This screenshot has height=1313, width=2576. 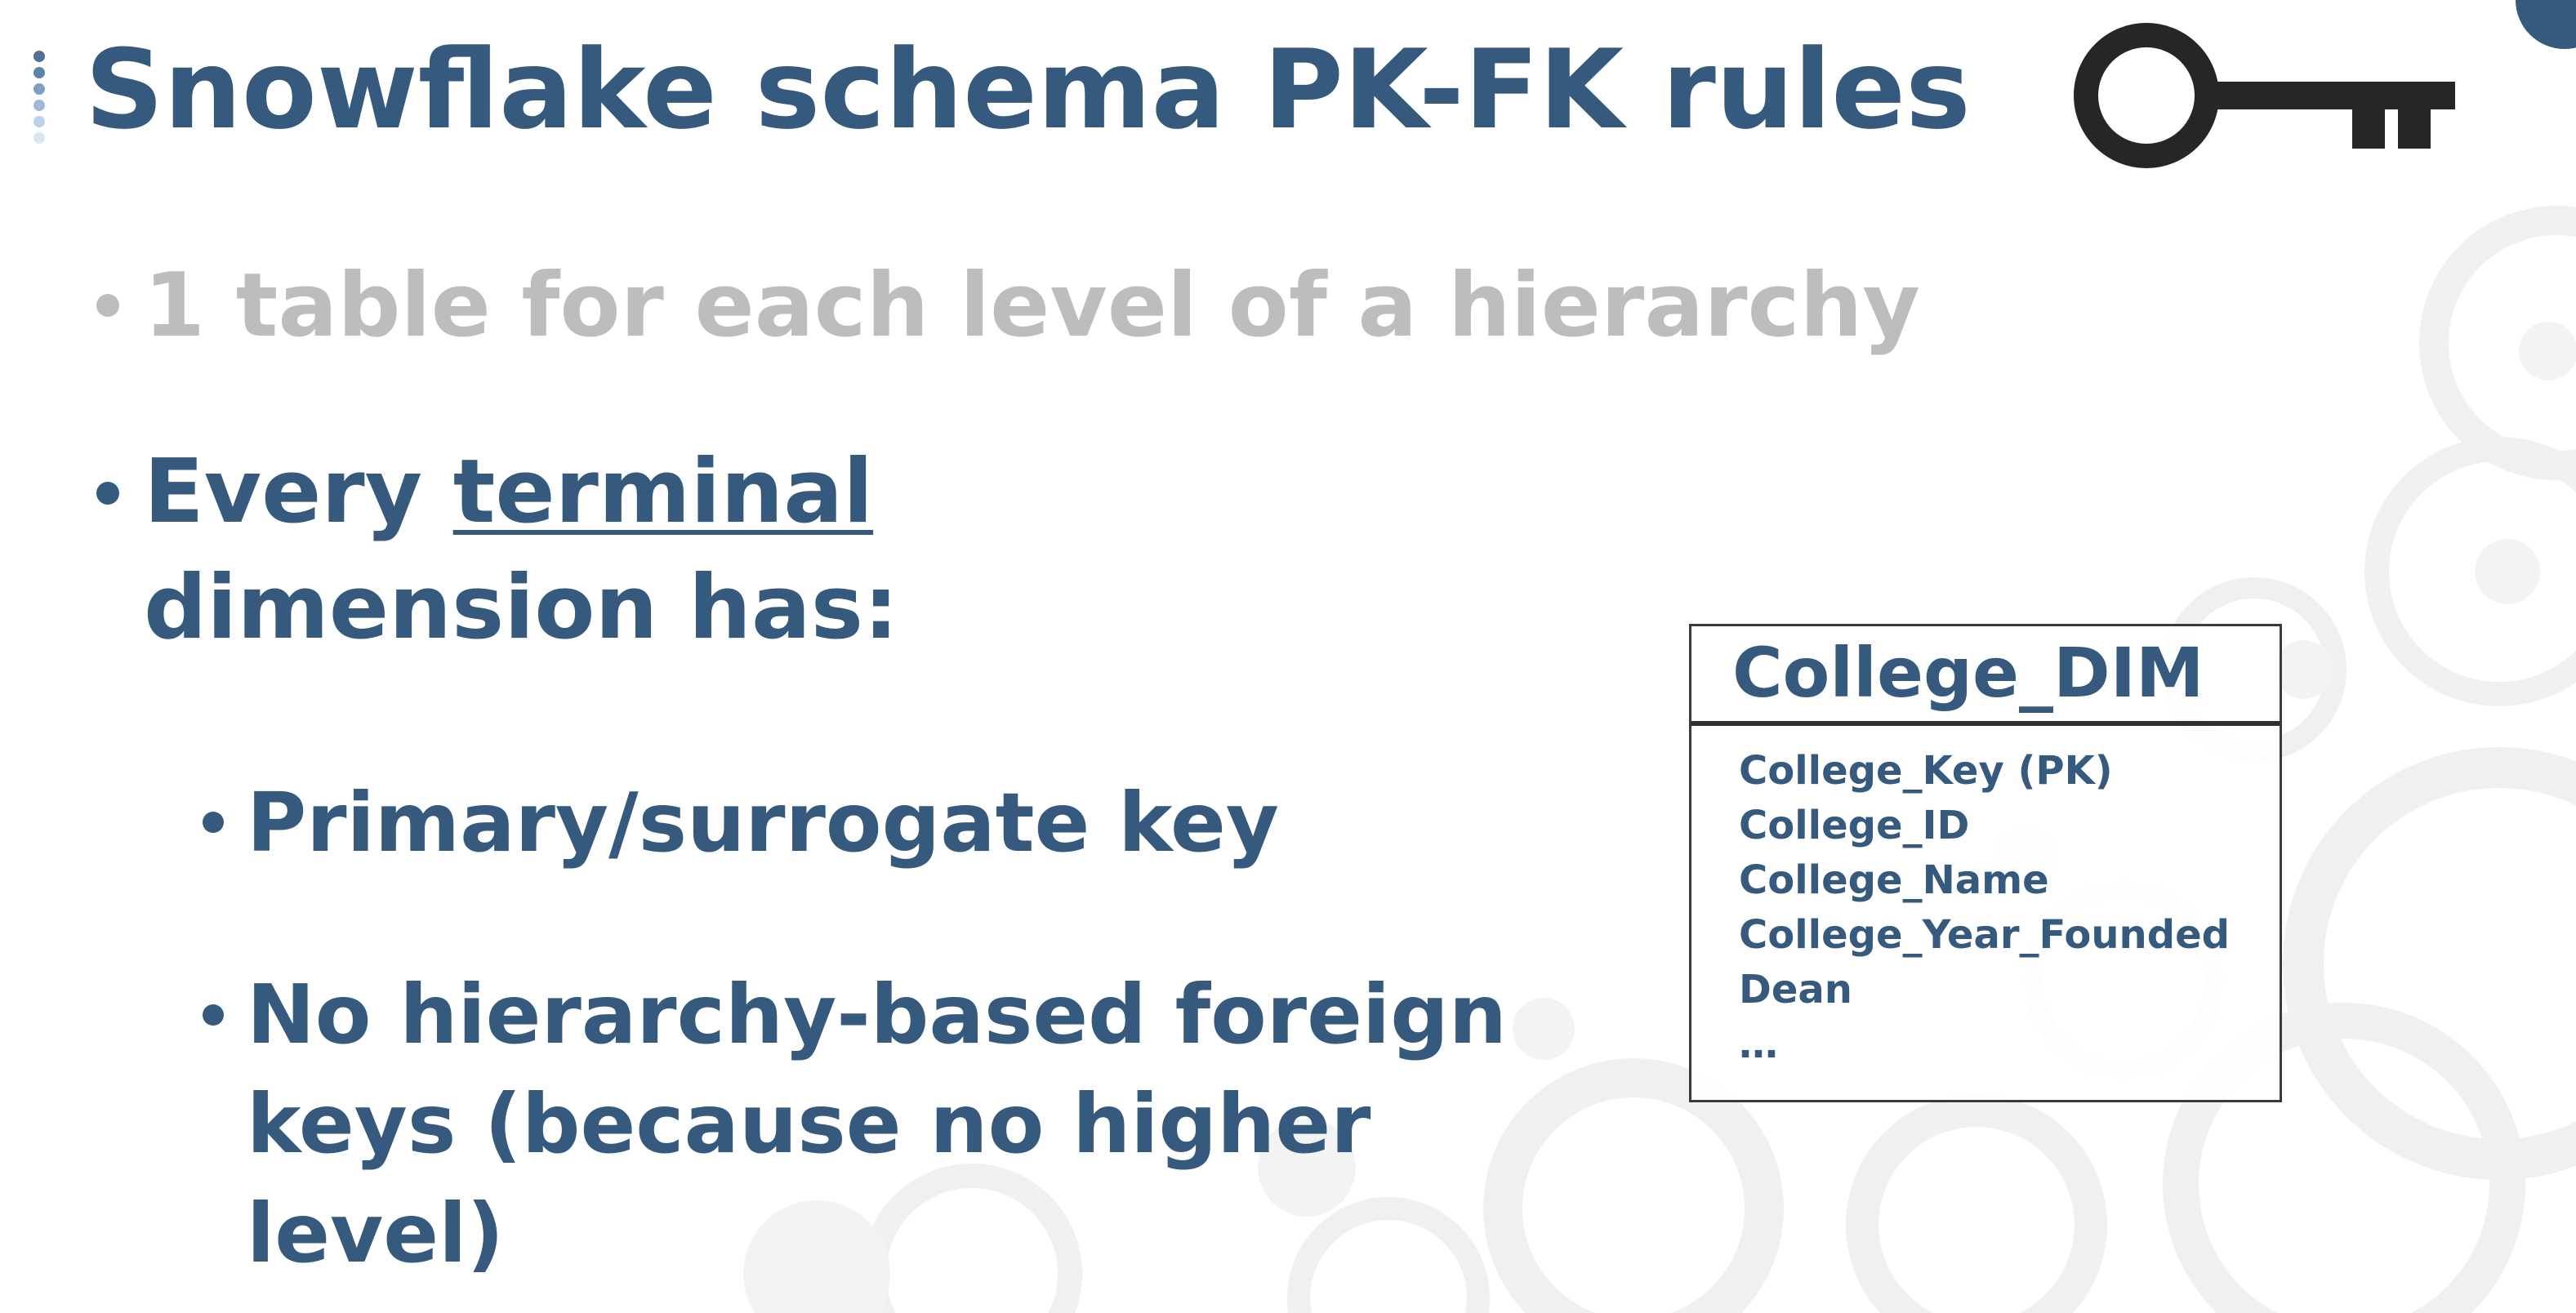 What do you see at coordinates (663, 492) in the screenshot?
I see `bullet-terminal-emphasis: terminal` at bounding box center [663, 492].